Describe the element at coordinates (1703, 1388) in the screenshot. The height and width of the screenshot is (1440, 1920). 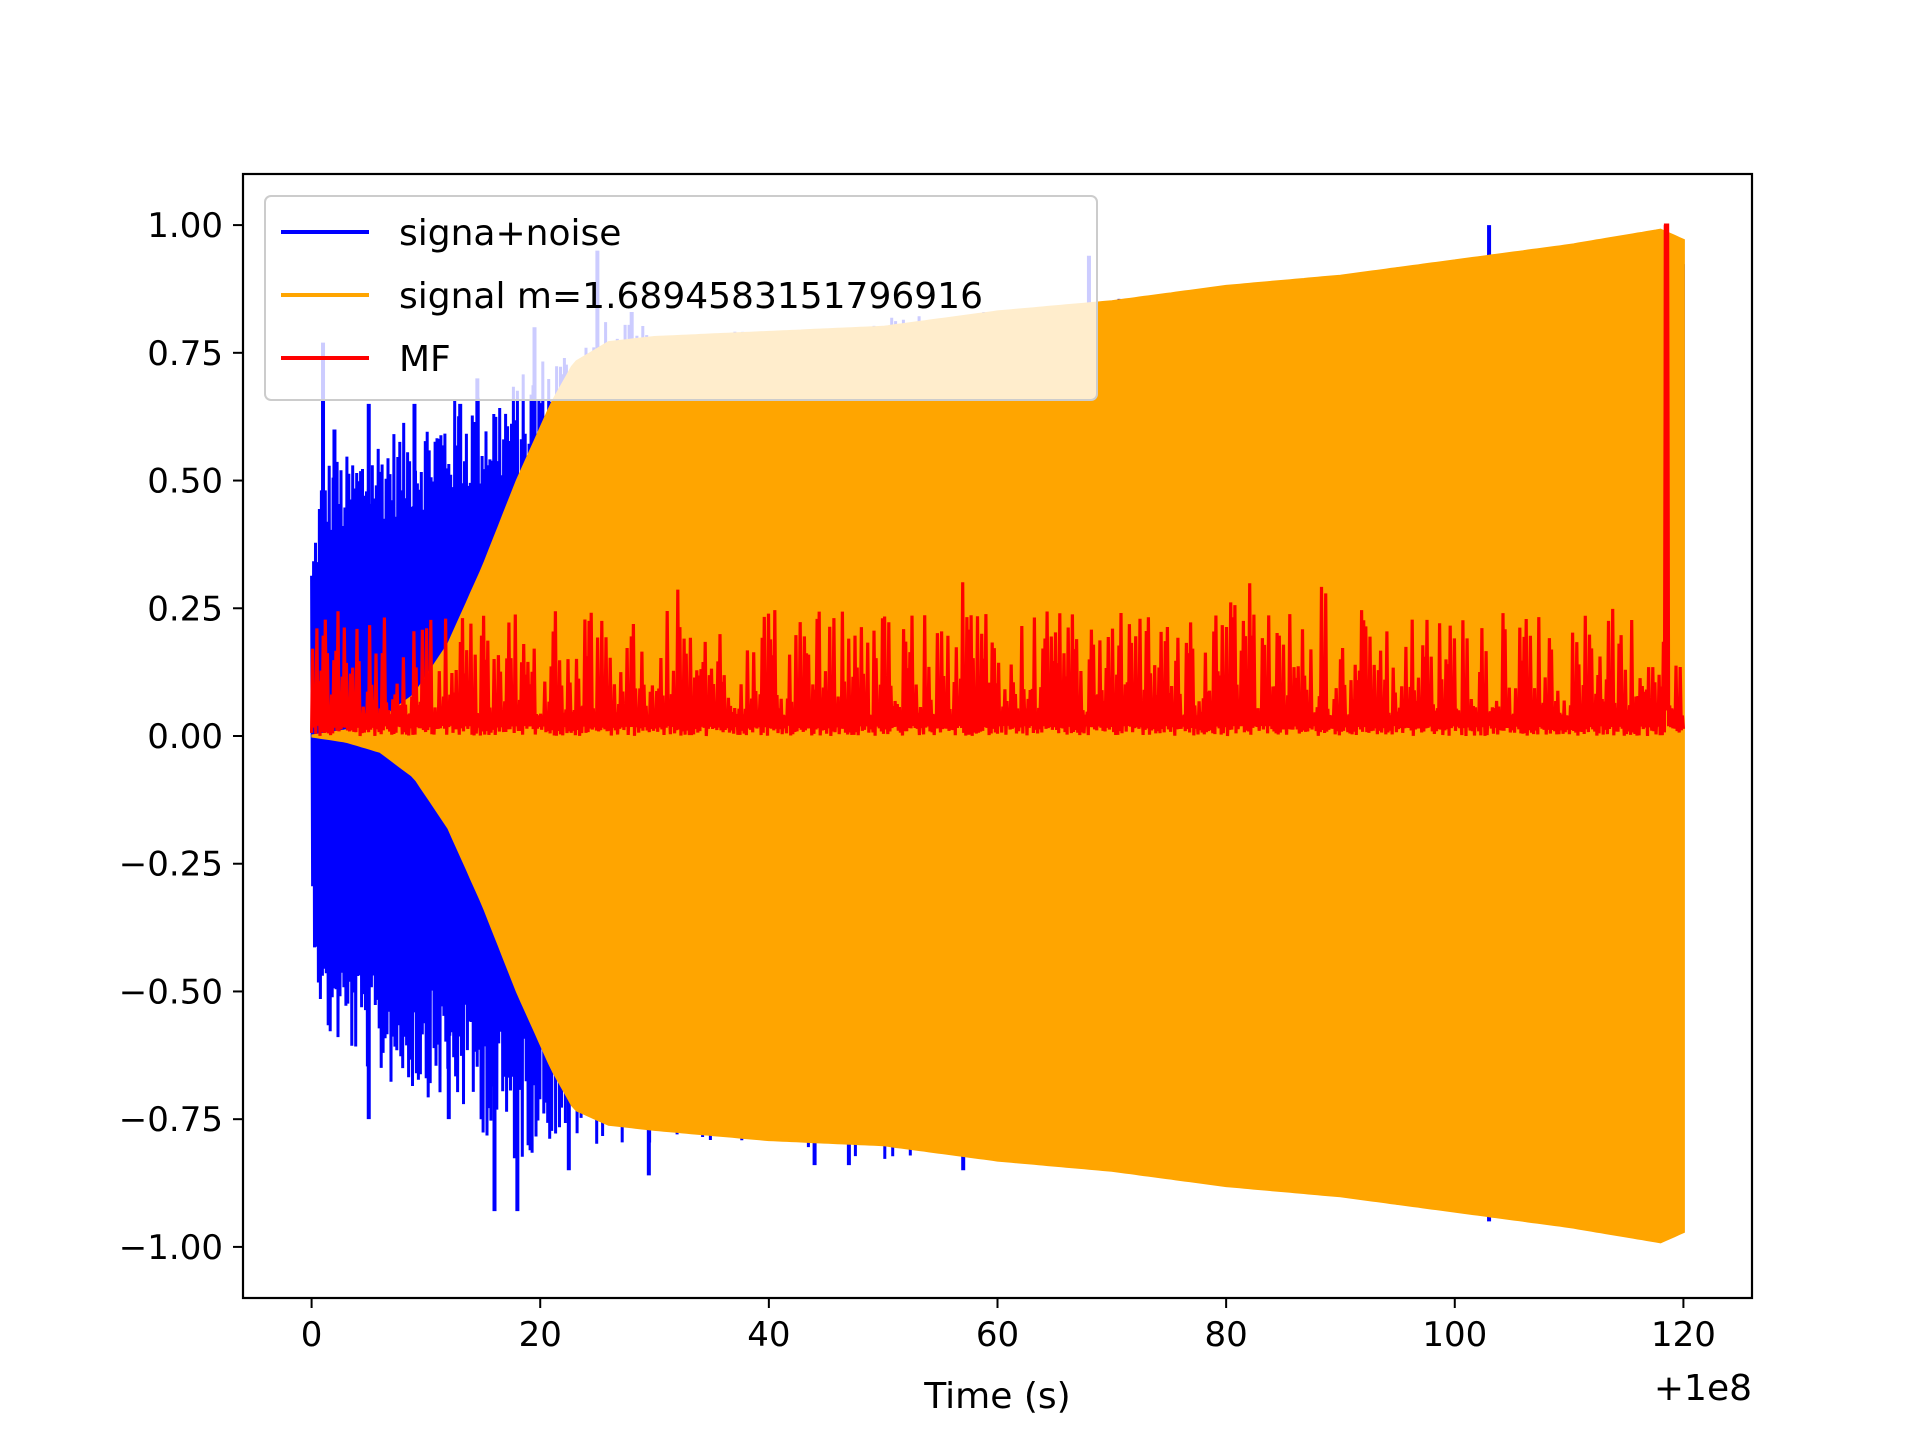
I see `x-axis-offset-label: +1e8` at that location.